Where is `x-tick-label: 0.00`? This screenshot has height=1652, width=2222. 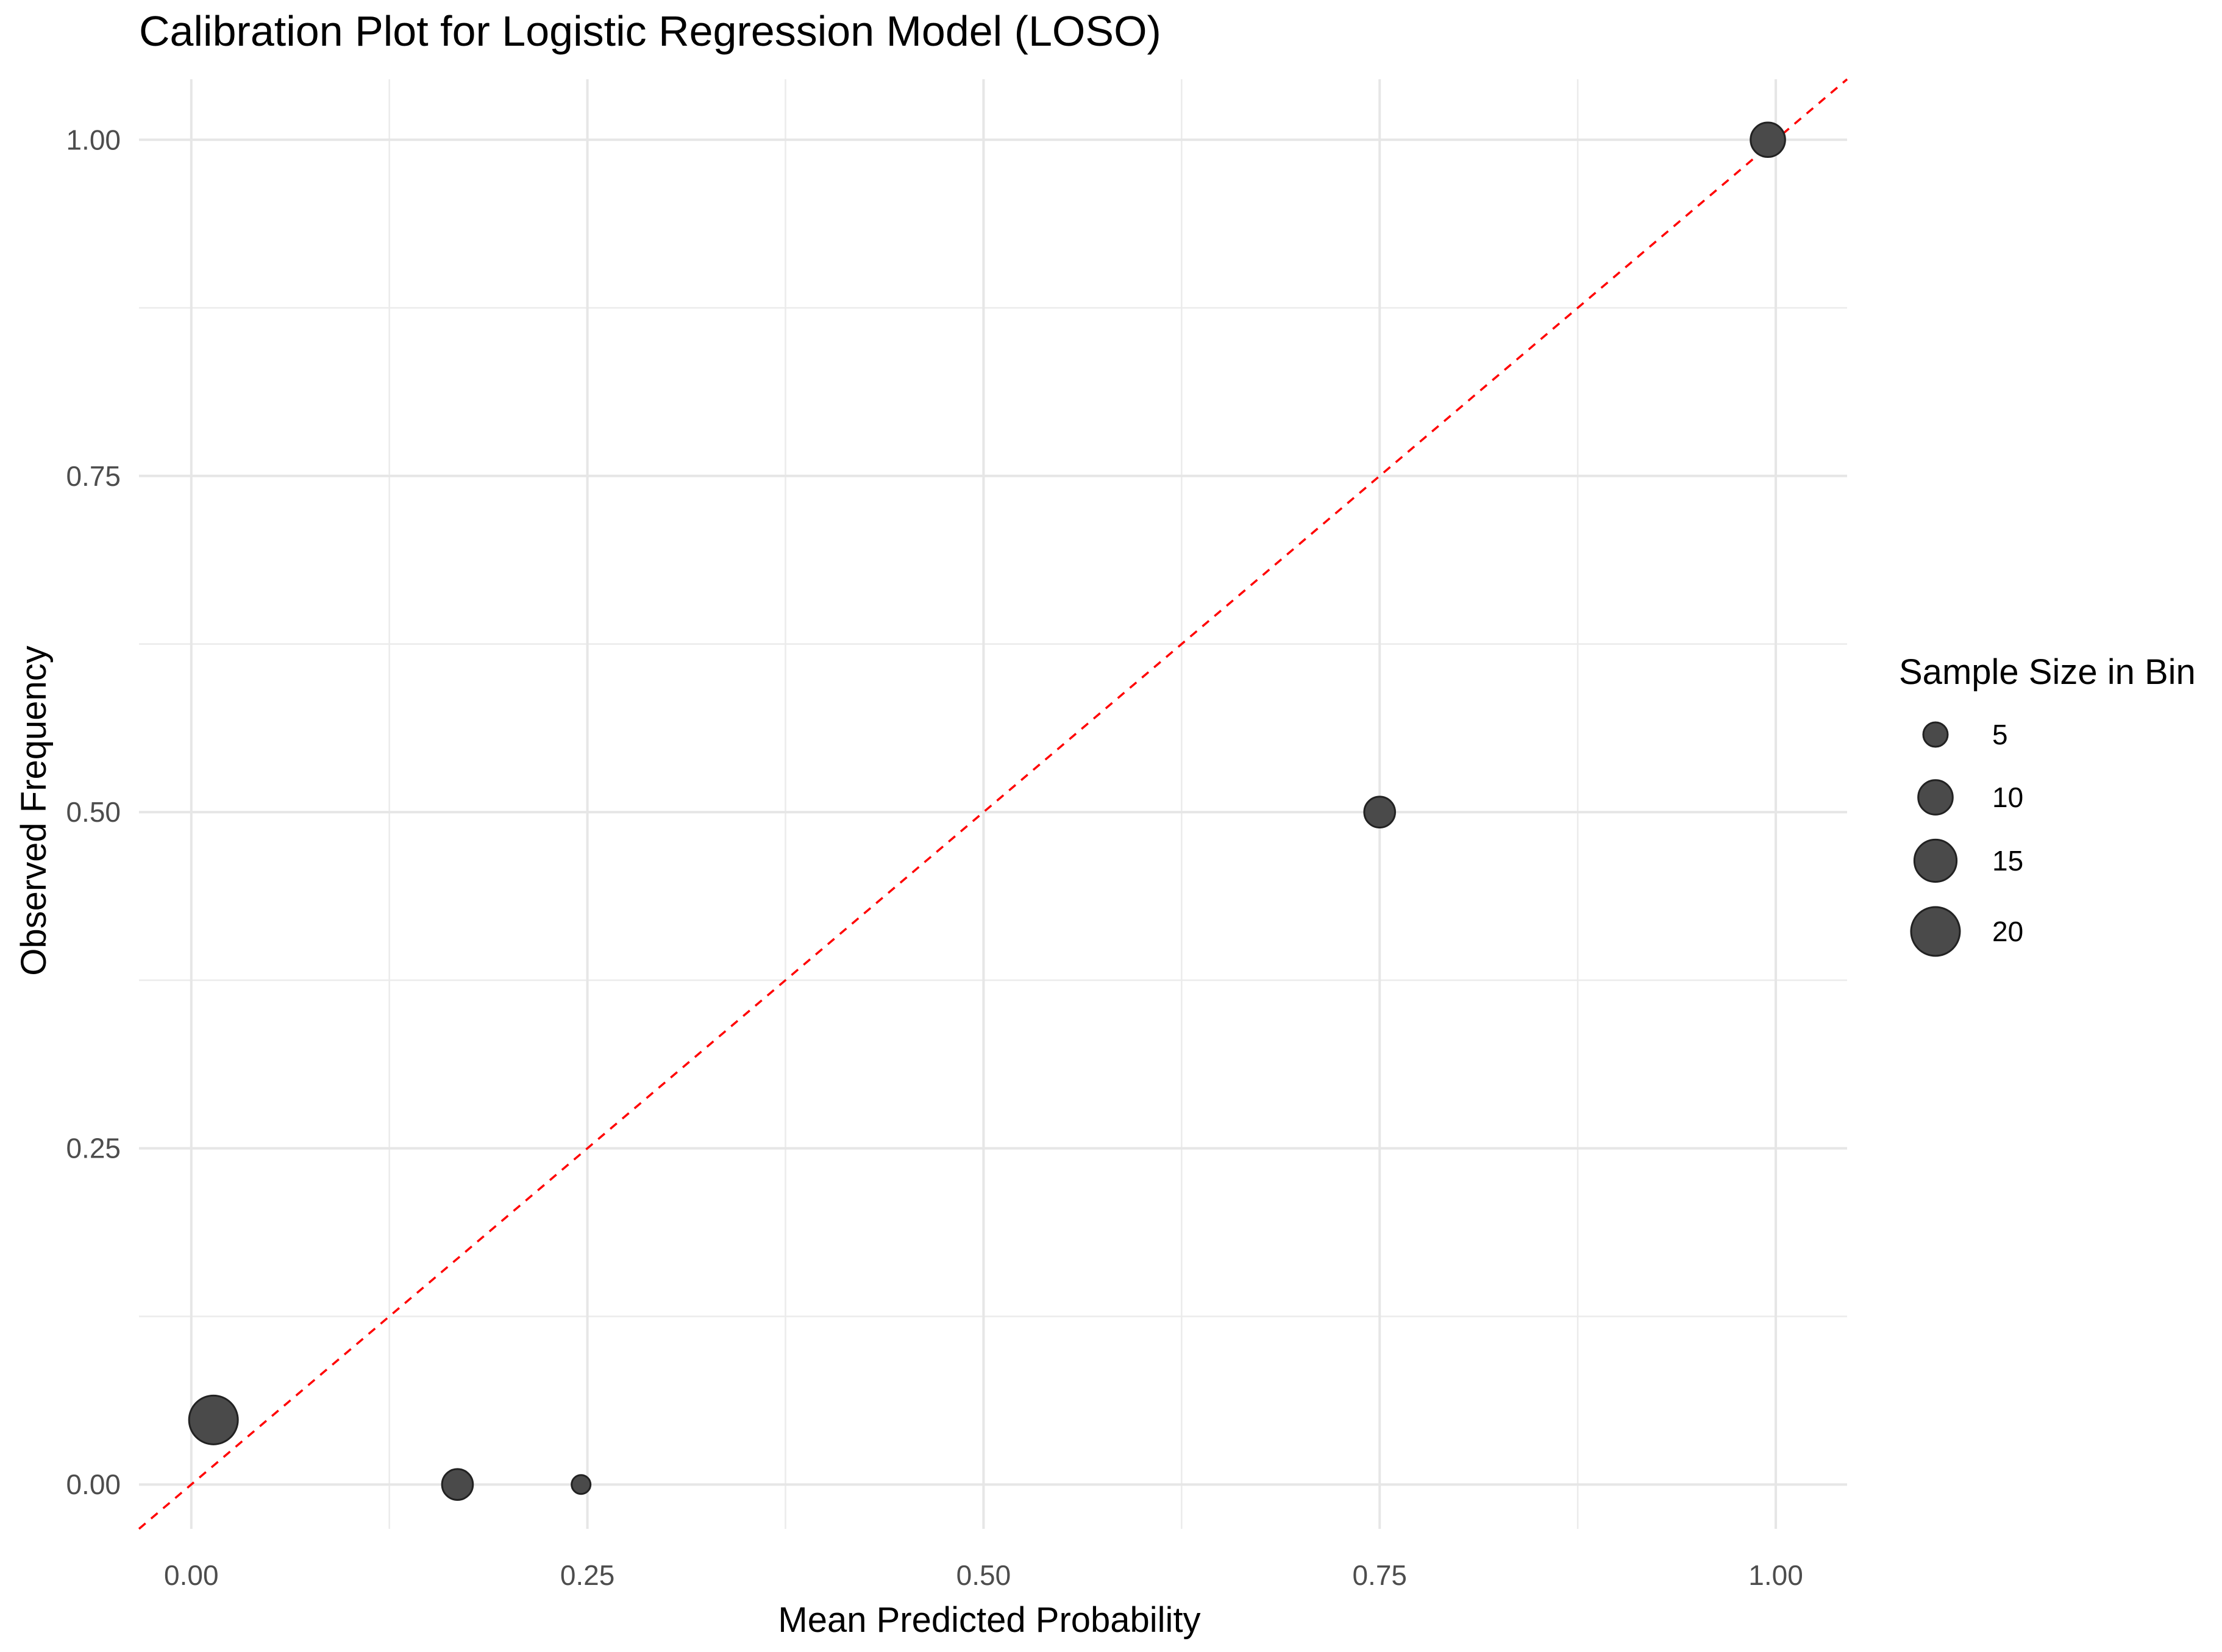 x-tick-label: 0.00 is located at coordinates (191, 1575).